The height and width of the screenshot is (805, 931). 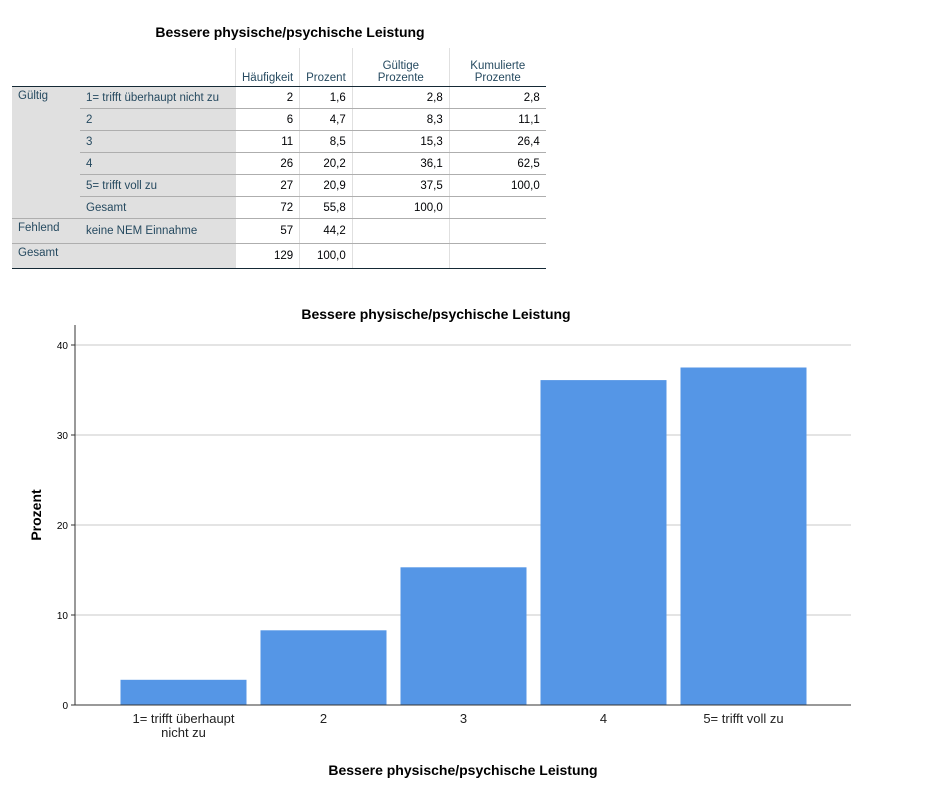 I want to click on row-label: 1= trifft überhaupt nicht zu, so click(x=158, y=97).